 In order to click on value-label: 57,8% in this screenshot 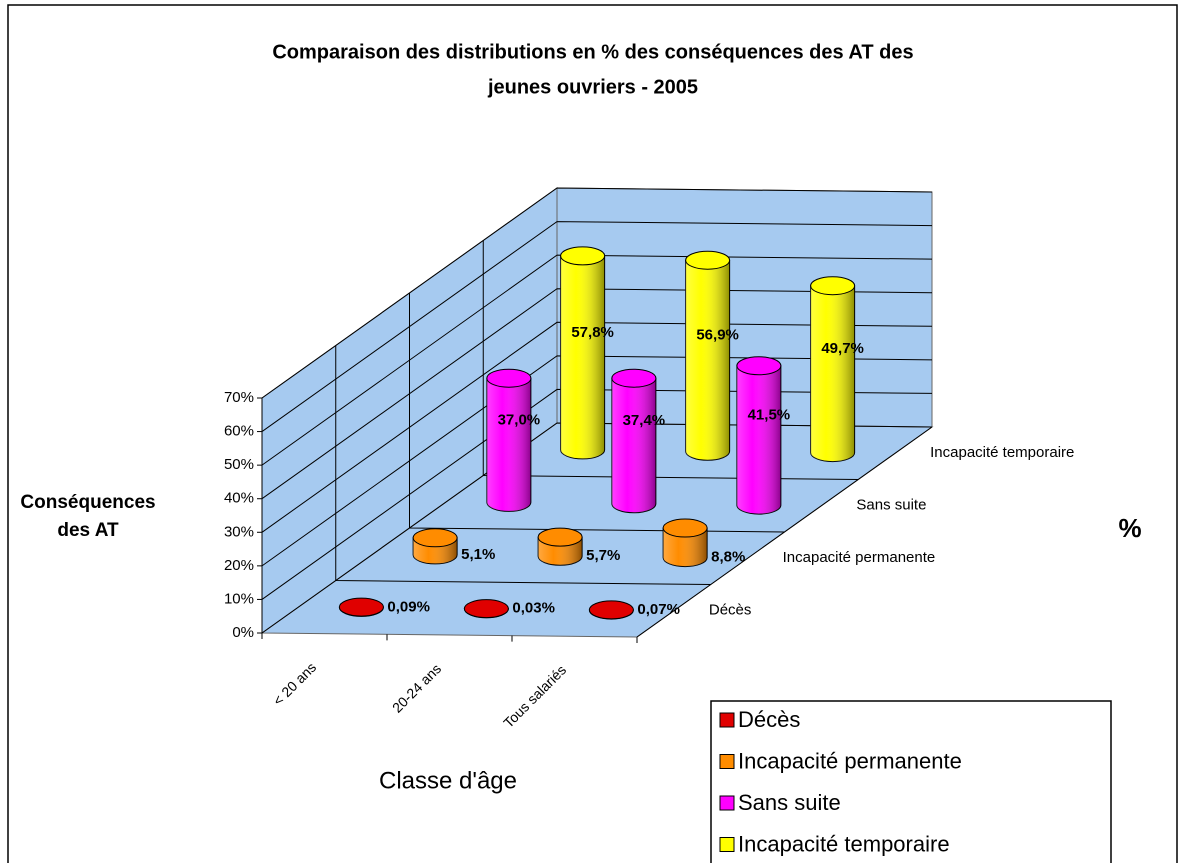, I will do `click(592, 332)`.